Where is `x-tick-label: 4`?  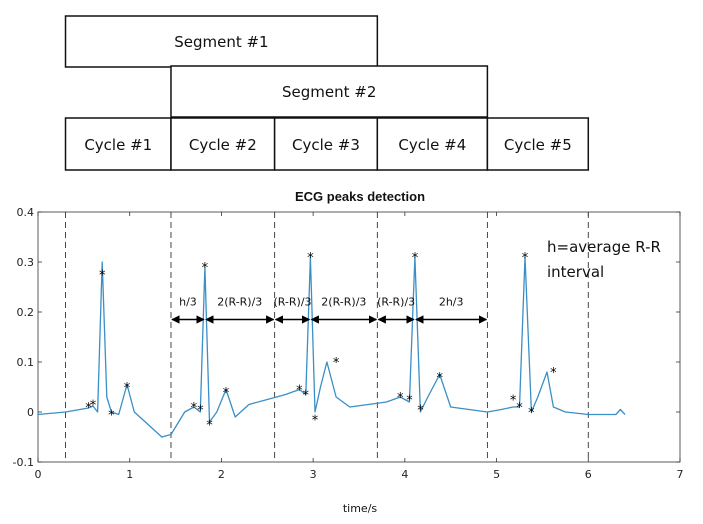
x-tick-label: 4 is located at coordinates (404, 474).